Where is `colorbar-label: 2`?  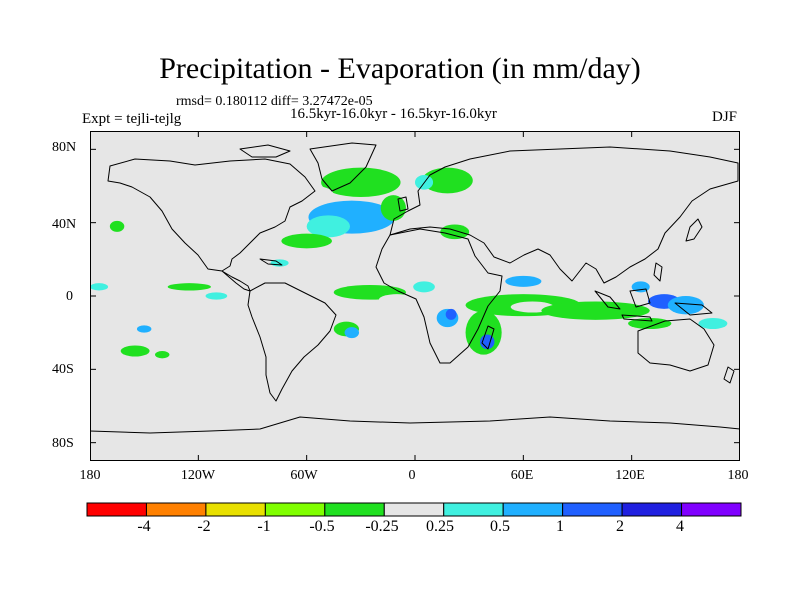 colorbar-label: 2 is located at coordinates (620, 526).